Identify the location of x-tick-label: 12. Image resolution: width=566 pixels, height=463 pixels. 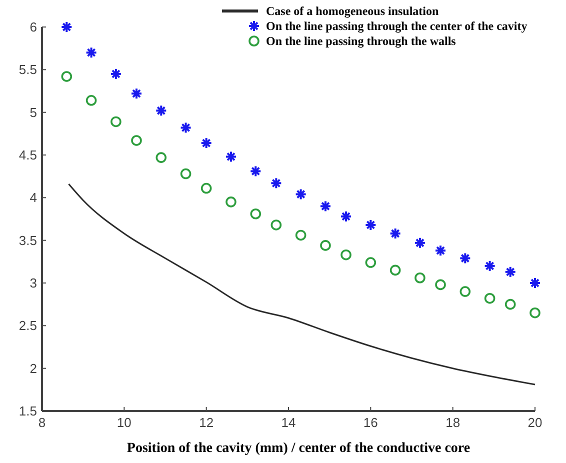
(206, 422).